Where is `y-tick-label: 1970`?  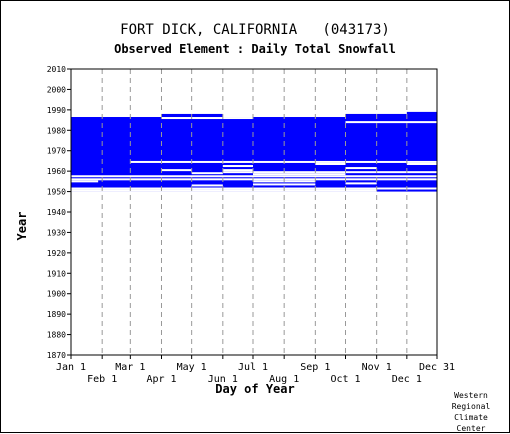 y-tick-label: 1970 is located at coordinates (56, 151).